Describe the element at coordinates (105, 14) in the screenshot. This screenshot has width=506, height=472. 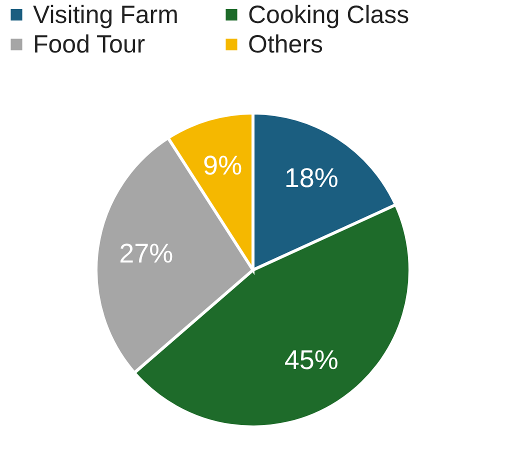
I see `legend-label: Visiting Farm` at that location.